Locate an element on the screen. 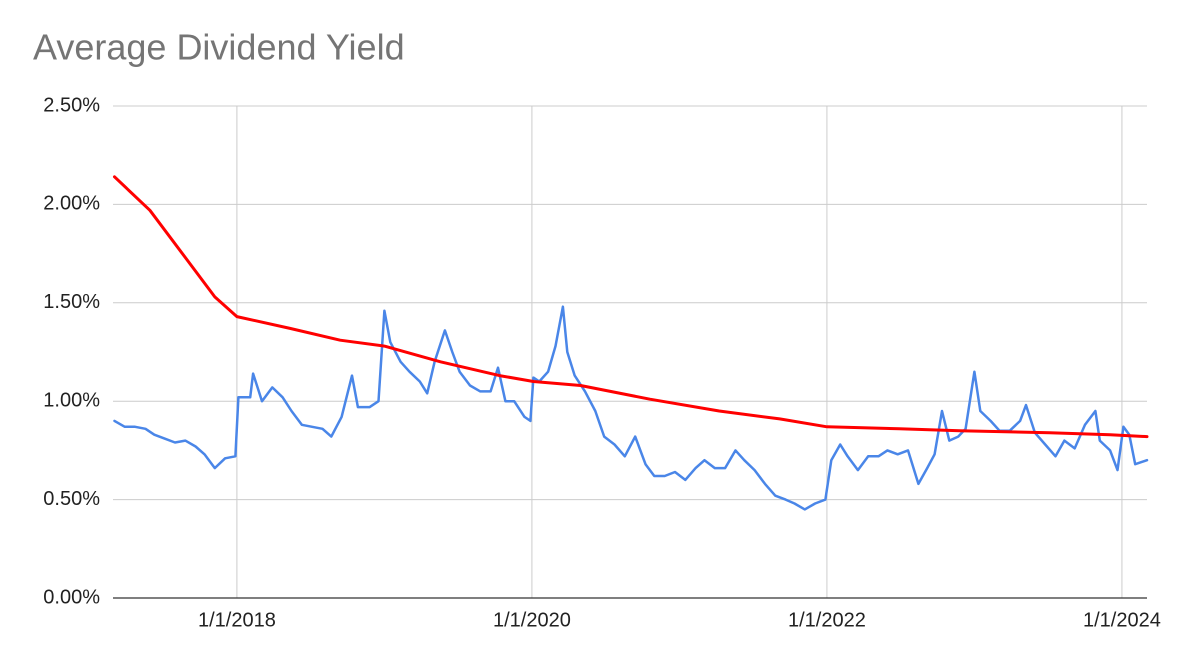 Image resolution: width=1180 pixels, height=665 pixels. y-tick-label: 1.00% is located at coordinates (71, 400).